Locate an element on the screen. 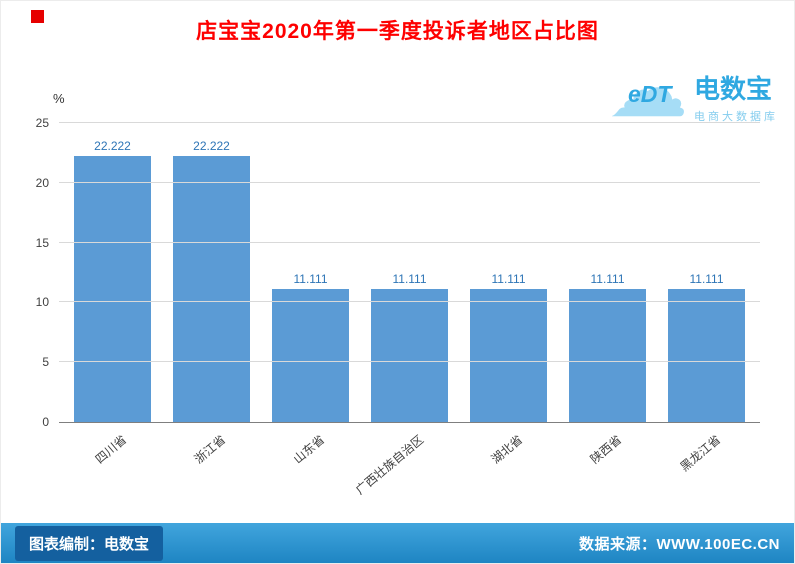 Image resolution: width=795 pixels, height=564 pixels. x-label-cell: 陕西省 is located at coordinates (607, 467).